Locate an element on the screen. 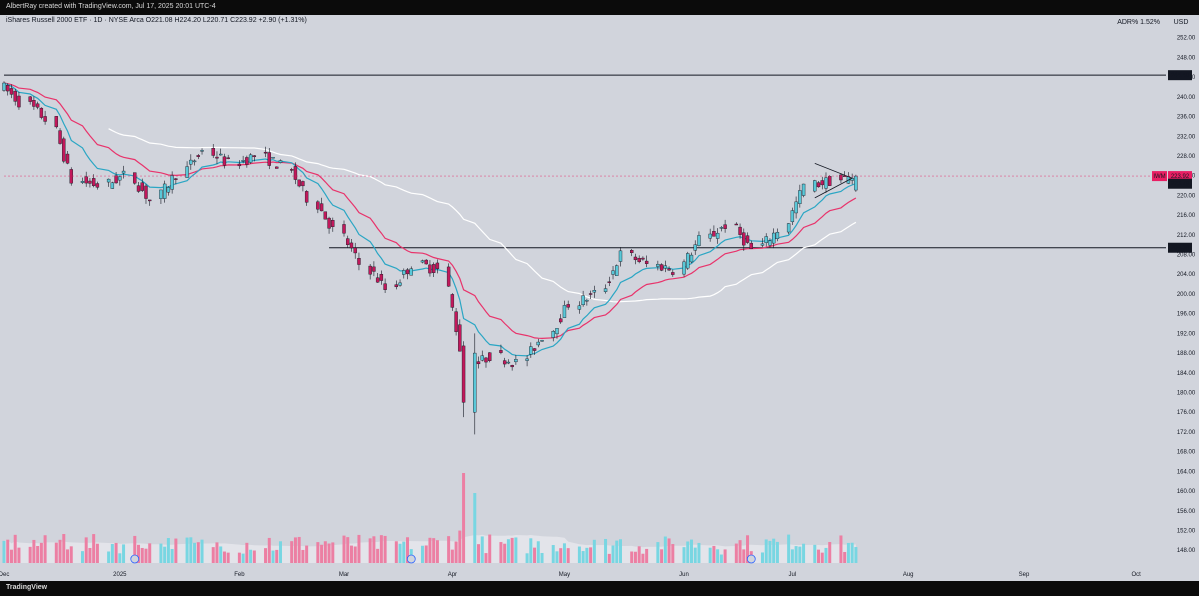 Image resolution: width=1199 pixels, height=596 pixels. level-badge is located at coordinates (1180, 75).